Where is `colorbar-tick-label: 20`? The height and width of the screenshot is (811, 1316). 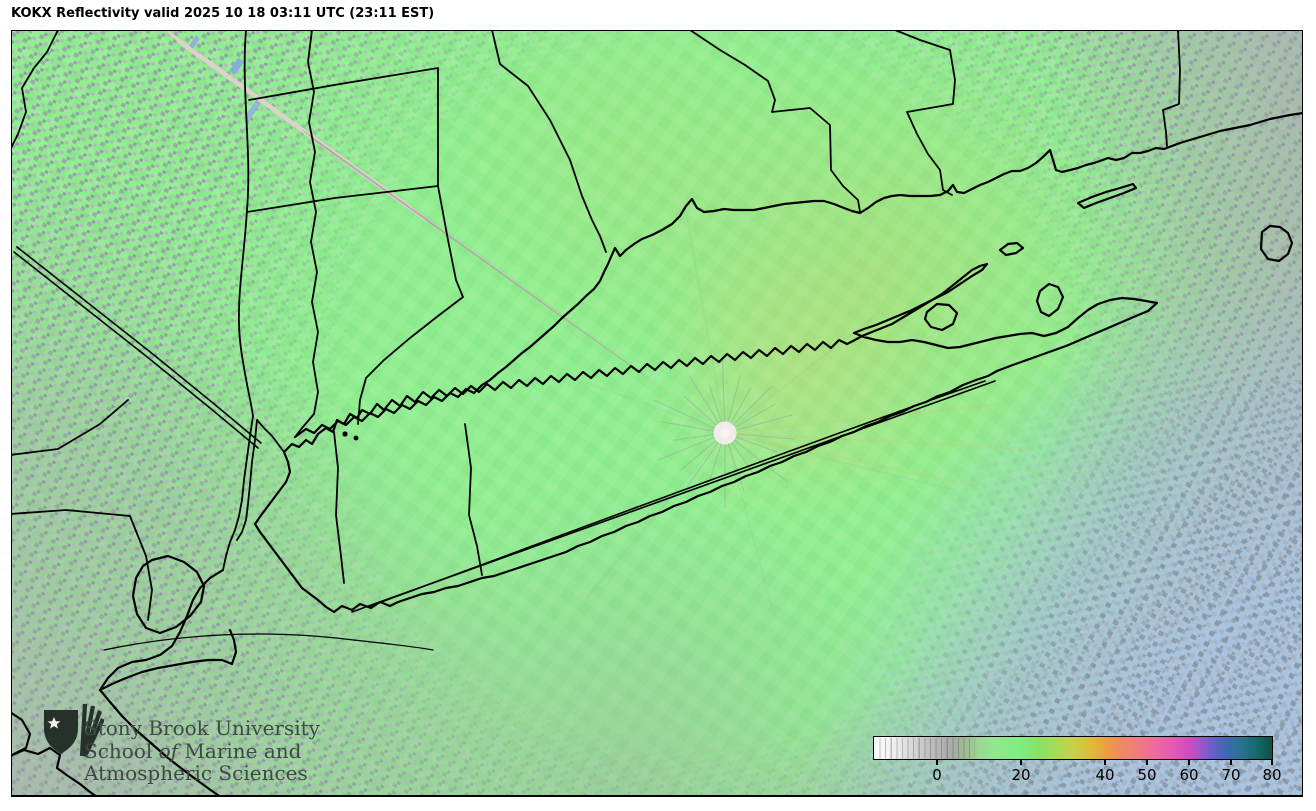 colorbar-tick-label: 20 is located at coordinates (1021, 775).